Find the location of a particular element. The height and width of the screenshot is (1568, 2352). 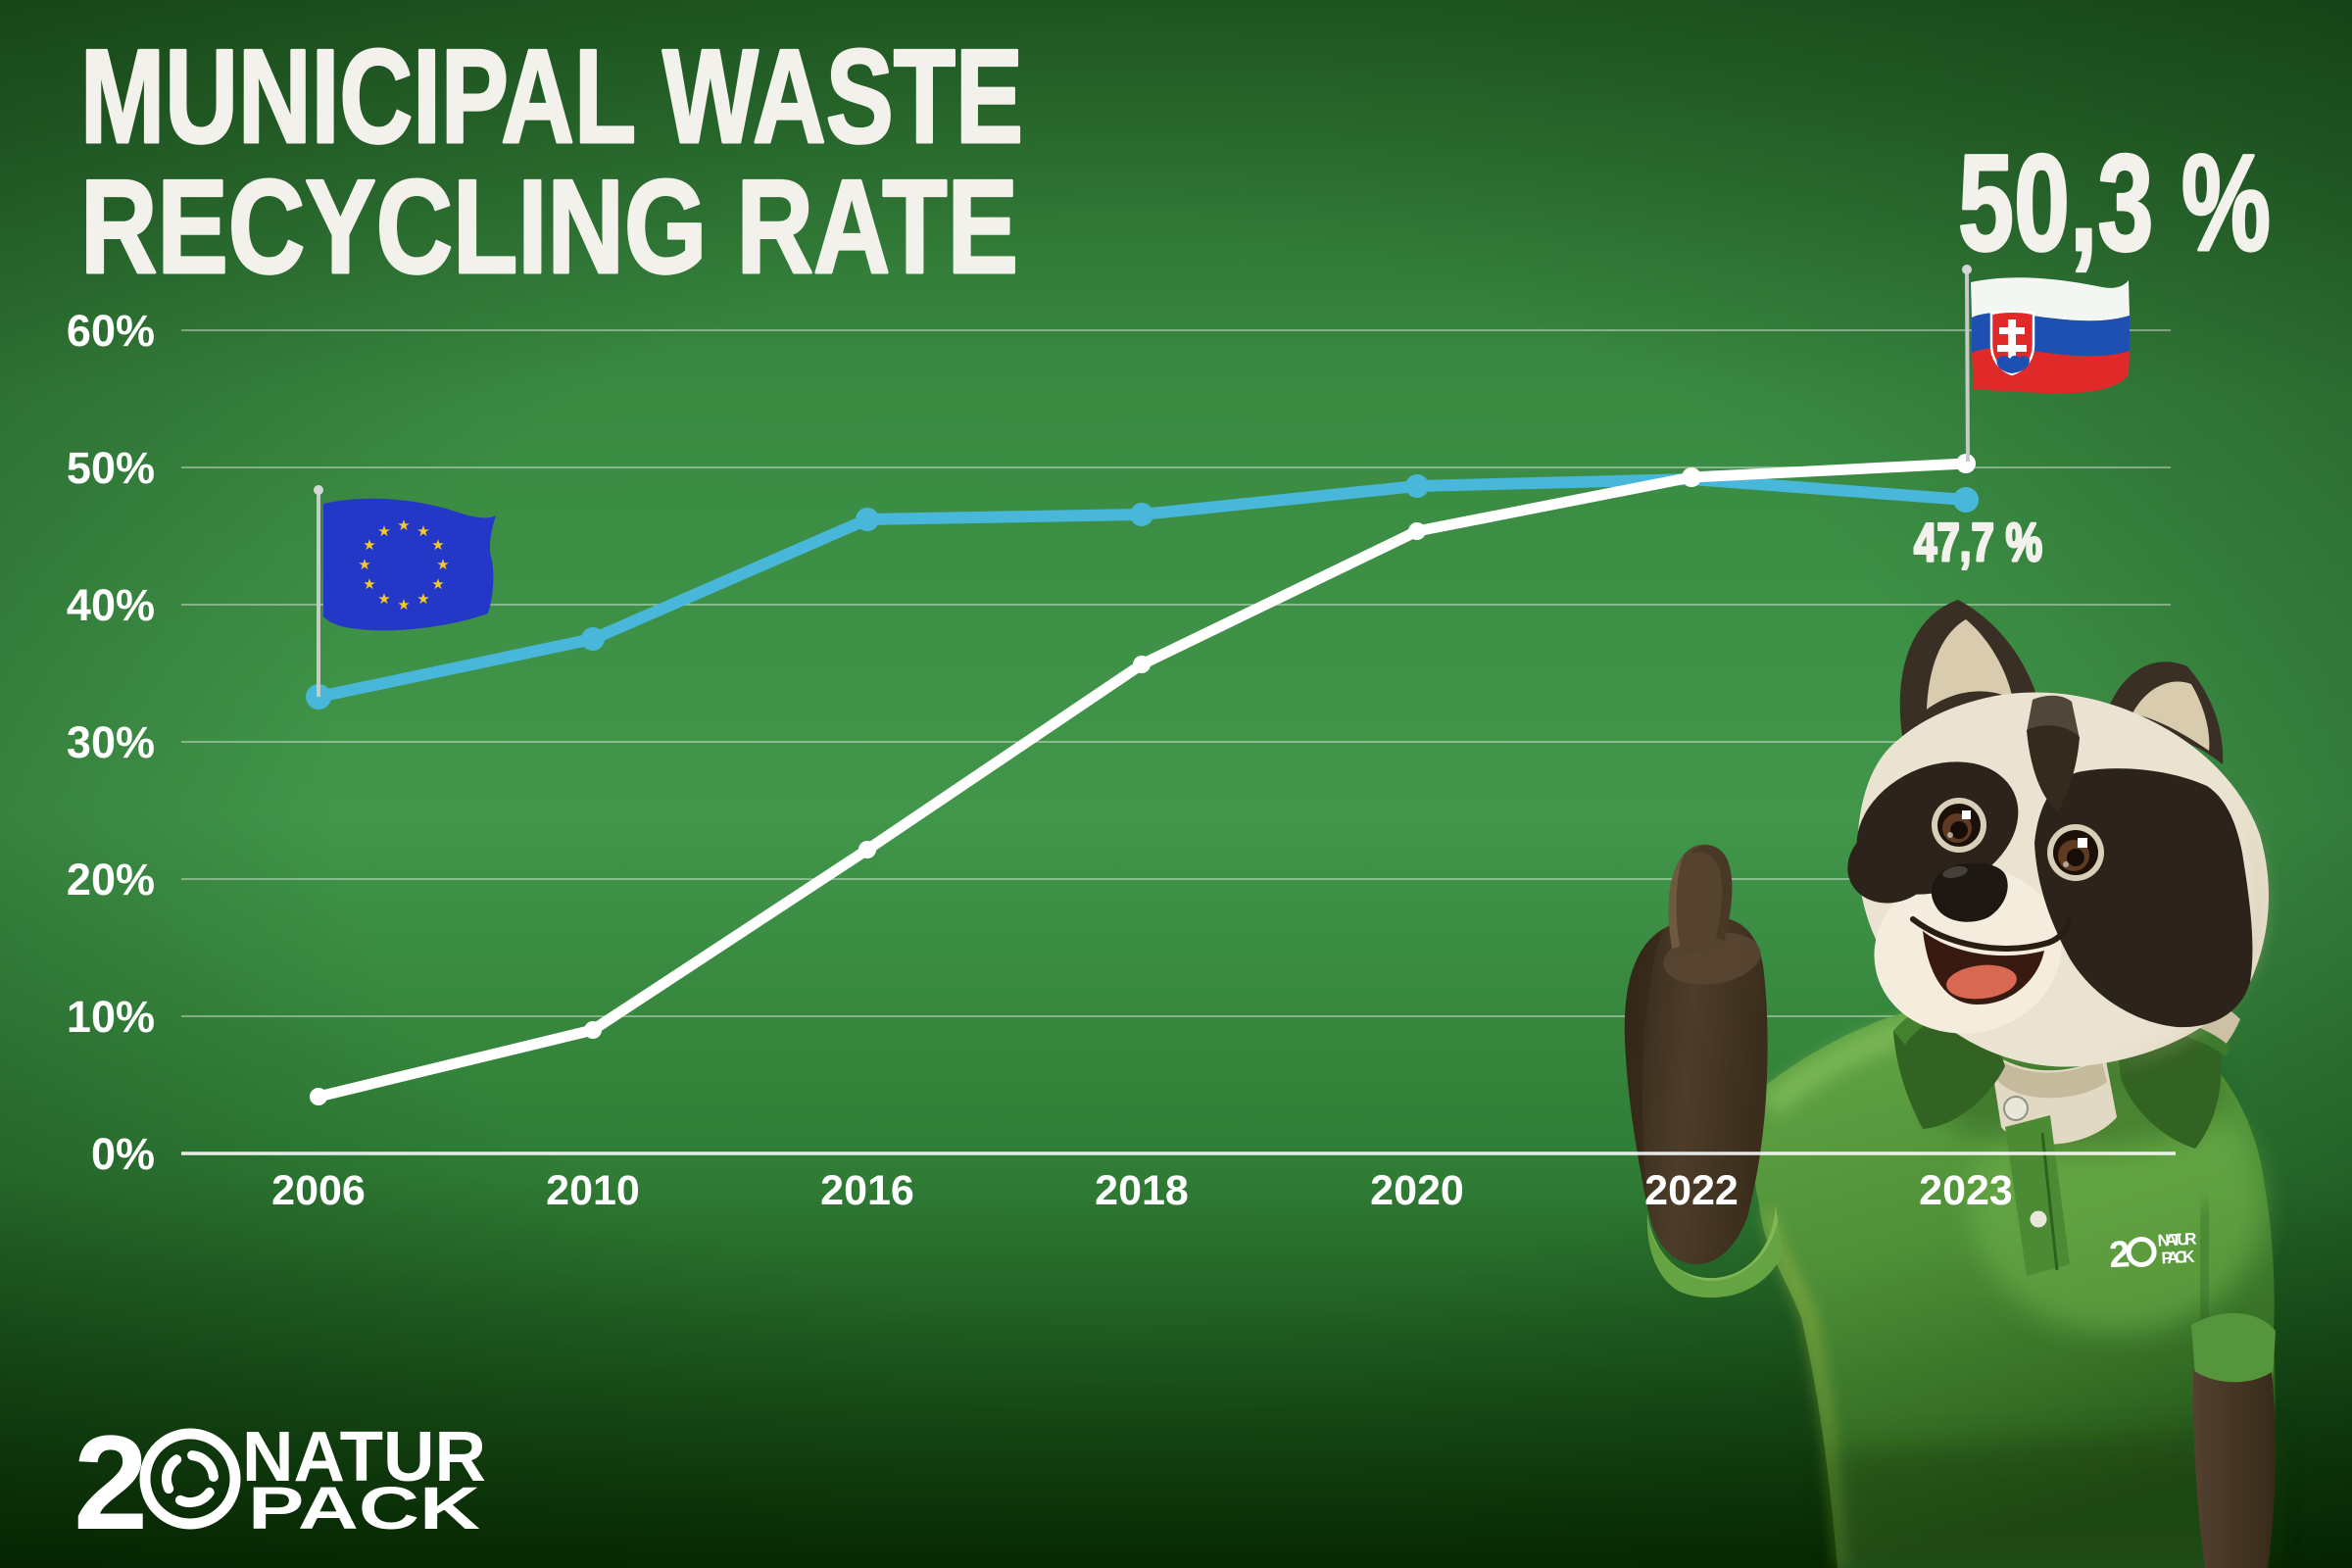

svg-text: MUNICIPAL WASTE is located at coordinates (551, 96).